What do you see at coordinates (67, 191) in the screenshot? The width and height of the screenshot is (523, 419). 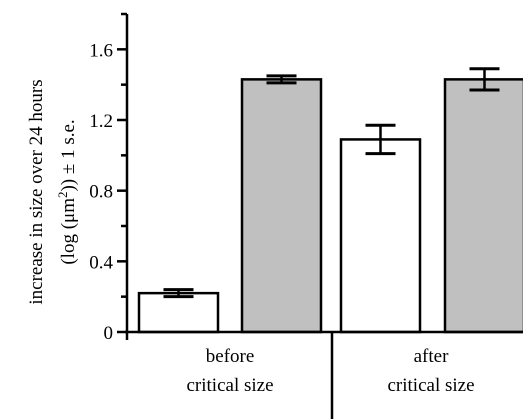 I see `y-axis-title-line2: (log (μm2)) ± 1 s.e.` at bounding box center [67, 191].